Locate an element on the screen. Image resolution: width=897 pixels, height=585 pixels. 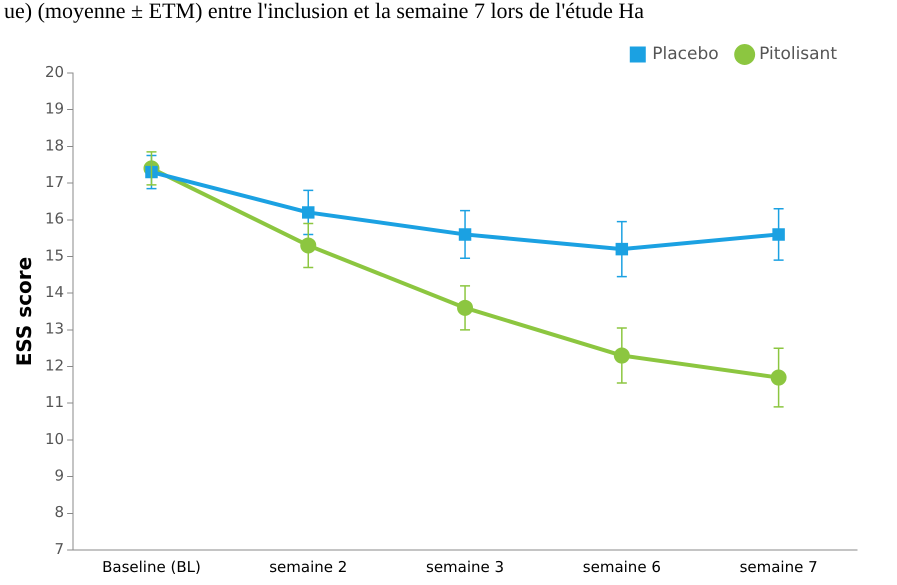
y-tick-label: 8 is located at coordinates (59, 512).